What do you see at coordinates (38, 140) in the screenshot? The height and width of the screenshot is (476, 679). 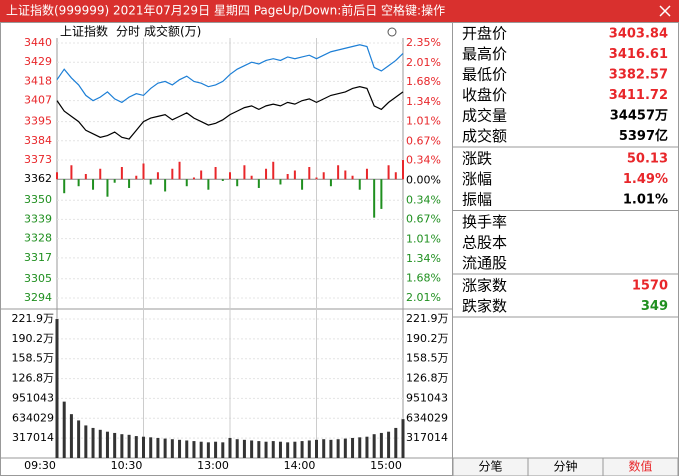 I see `y-tick-label: 3384` at bounding box center [38, 140].